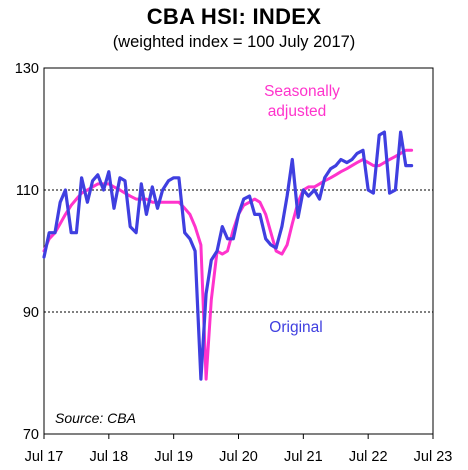 The image size is (468, 470). I want to click on x-tick-label-0: Jul 17, so click(44, 457).